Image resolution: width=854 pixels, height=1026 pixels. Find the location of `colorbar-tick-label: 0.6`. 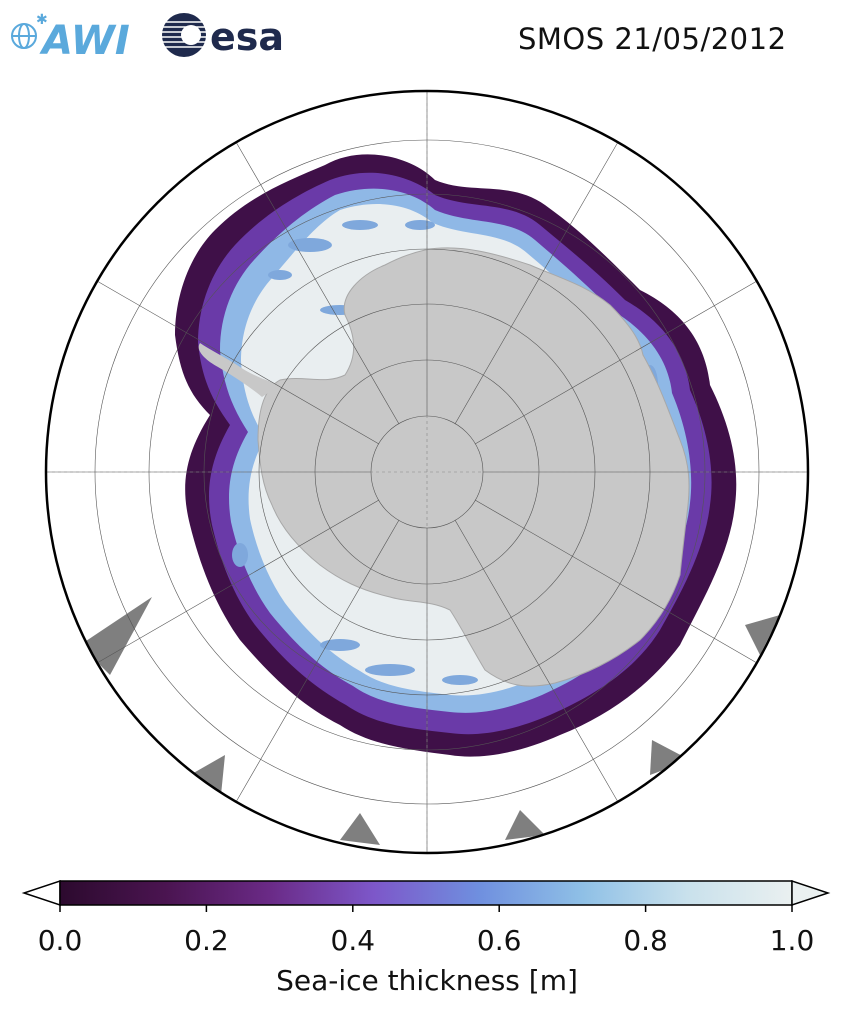

colorbar-tick-label: 0.6 is located at coordinates (499, 940).